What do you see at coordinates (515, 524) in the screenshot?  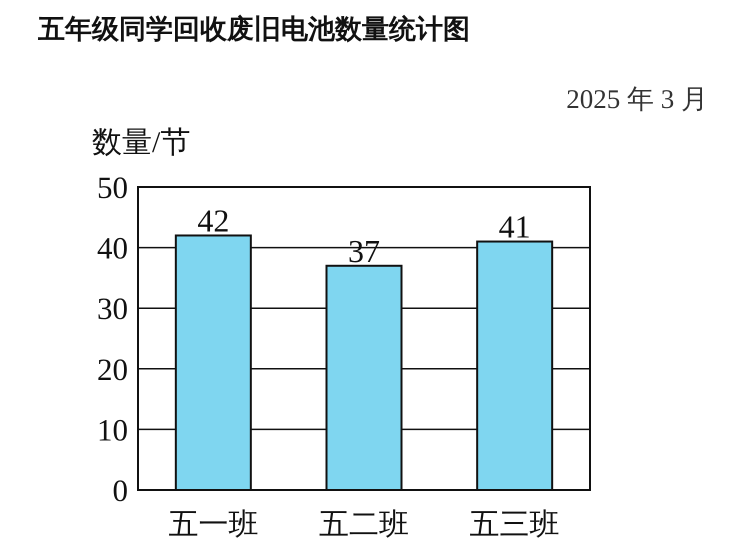 I see `x-tick-label: 五三班` at bounding box center [515, 524].